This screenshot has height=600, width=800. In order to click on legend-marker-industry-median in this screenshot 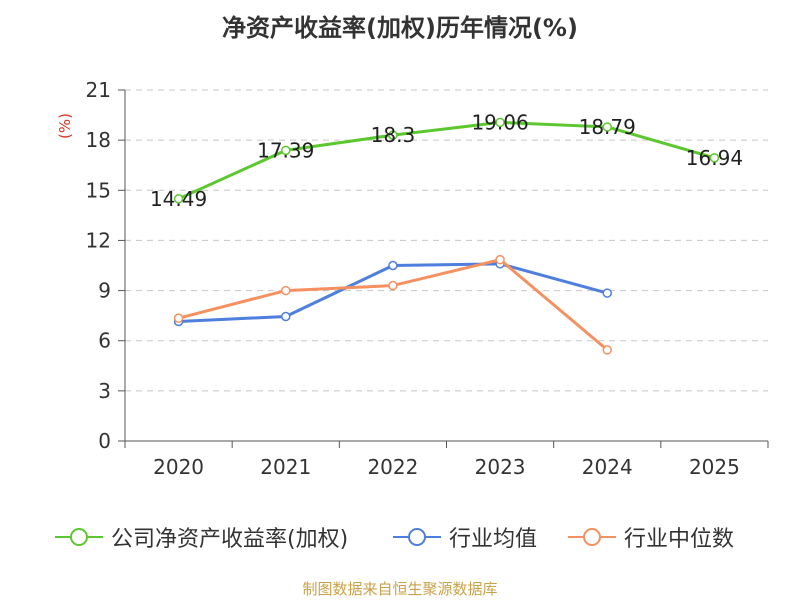, I will do `click(592, 537)`.